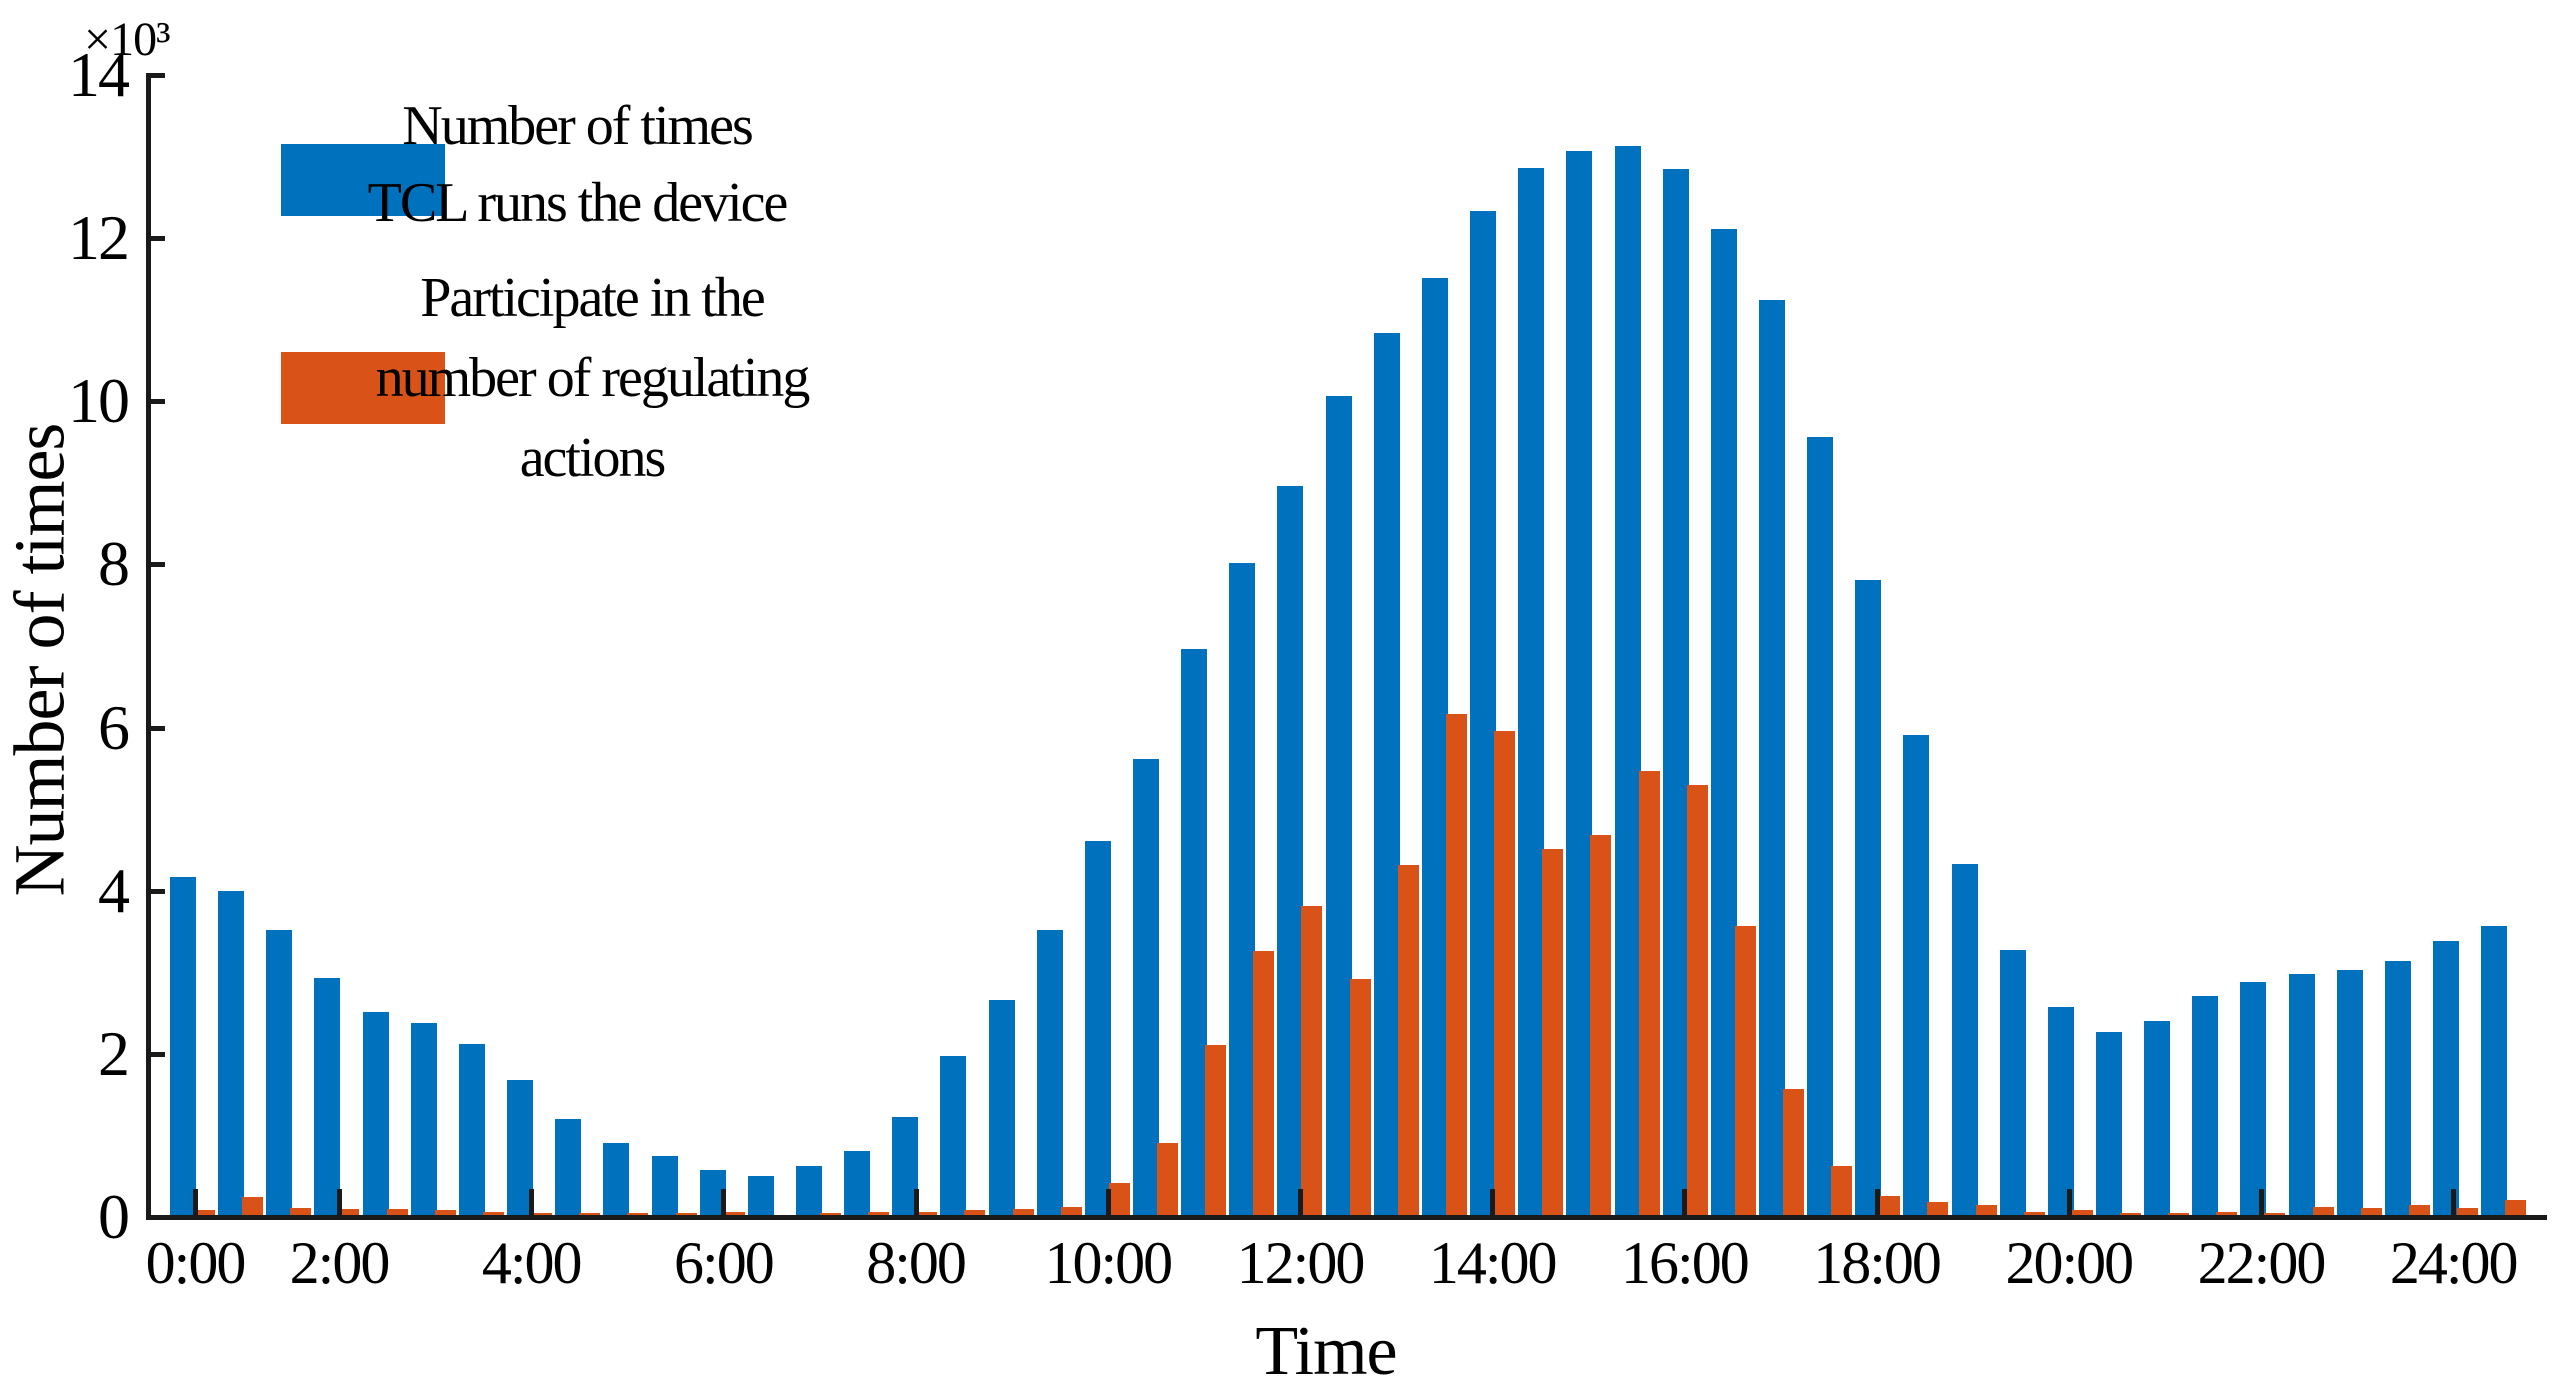 The width and height of the screenshot is (2553, 1397). Describe the element at coordinates (114, 890) in the screenshot. I see `y-tick-label: 4` at that location.